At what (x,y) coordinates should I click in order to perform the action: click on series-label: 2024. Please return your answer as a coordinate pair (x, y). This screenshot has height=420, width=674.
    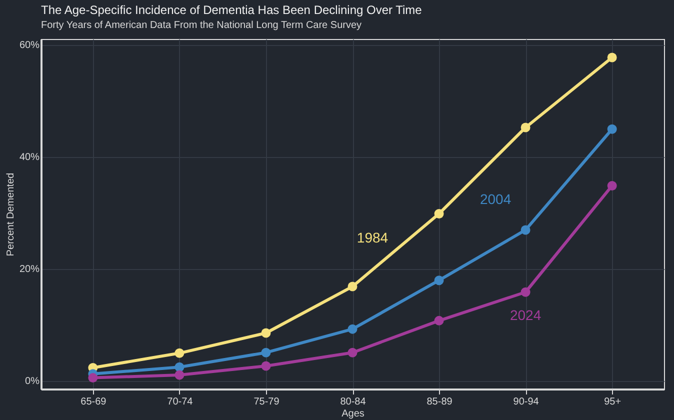
    Looking at the image, I should click on (526, 315).